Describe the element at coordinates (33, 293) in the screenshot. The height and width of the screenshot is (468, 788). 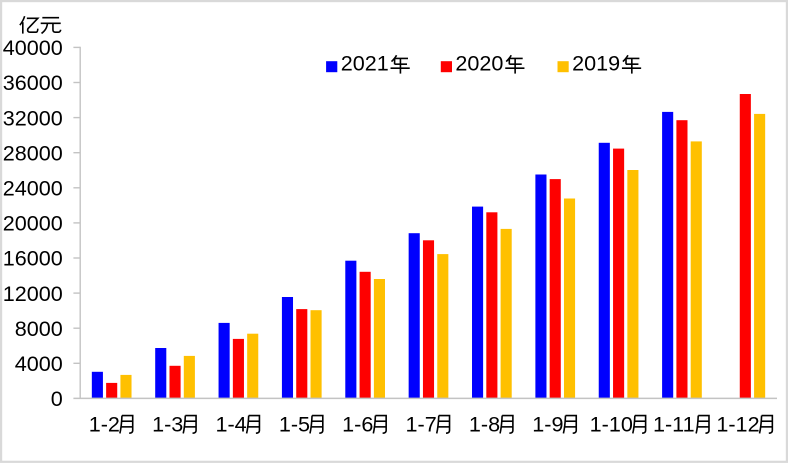
I see `svg-text: 12000` at that location.